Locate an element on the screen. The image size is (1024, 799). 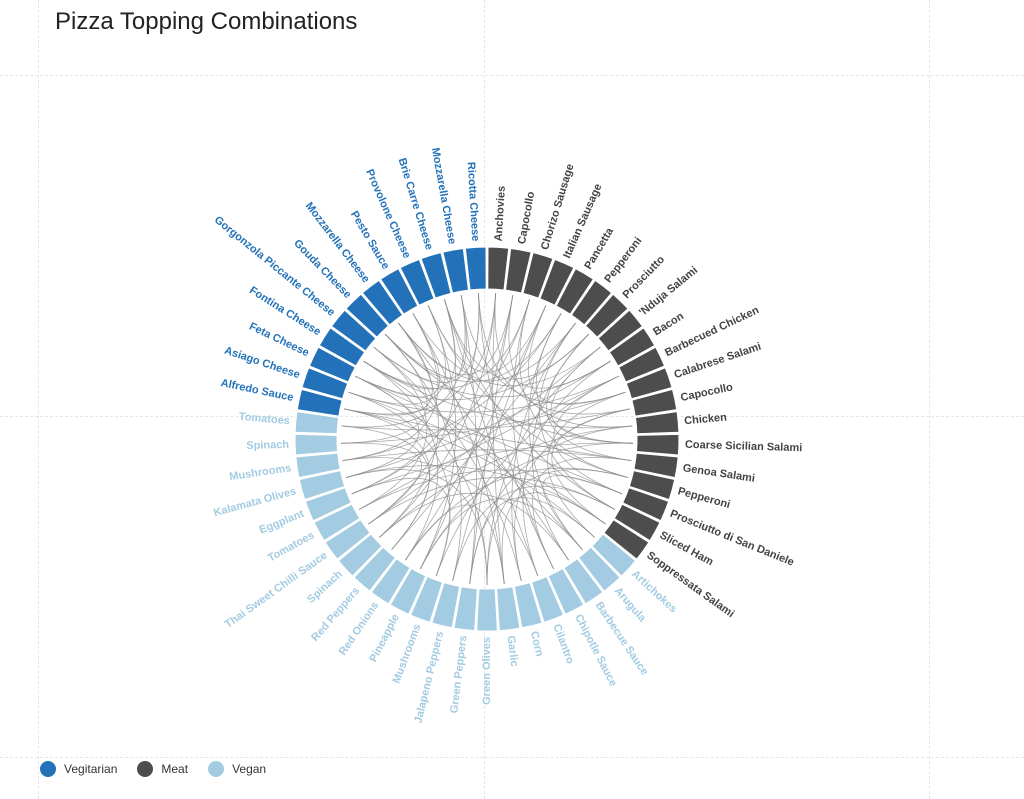
legend-item-vegan: Vegan is located at coordinates (237, 769).